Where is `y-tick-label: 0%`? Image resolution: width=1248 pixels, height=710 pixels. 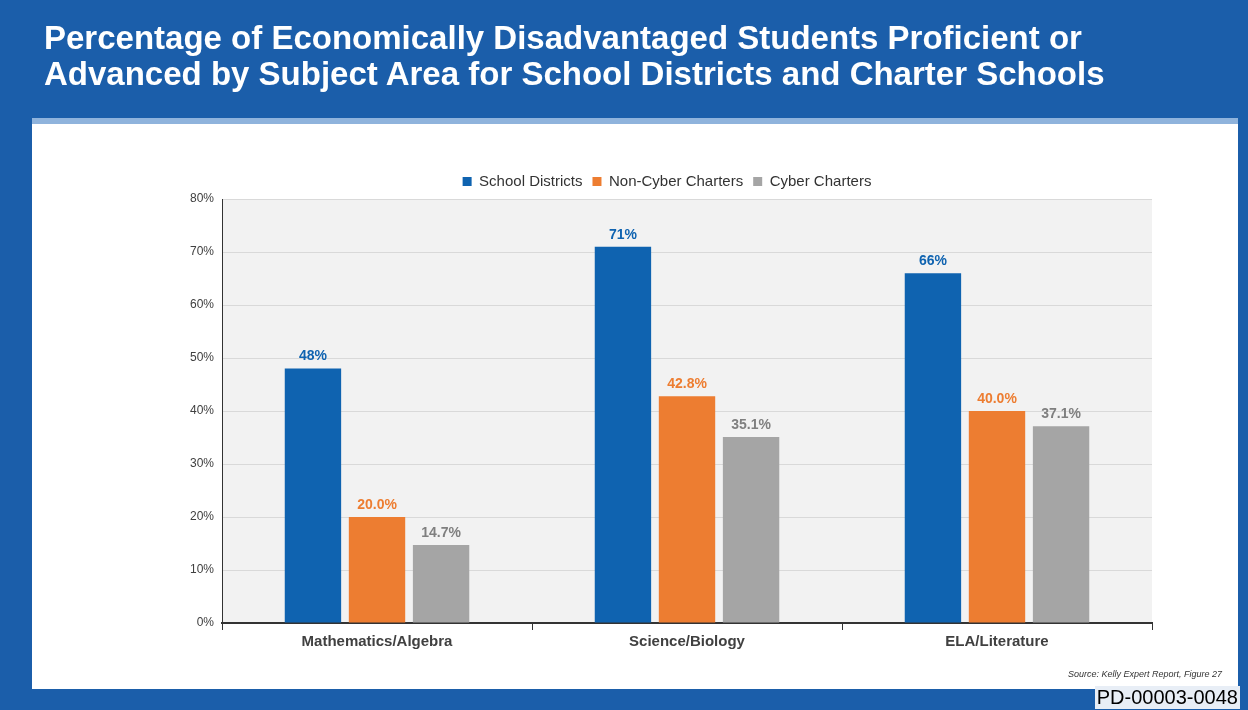
y-tick-label: 0% is located at coordinates (205, 622).